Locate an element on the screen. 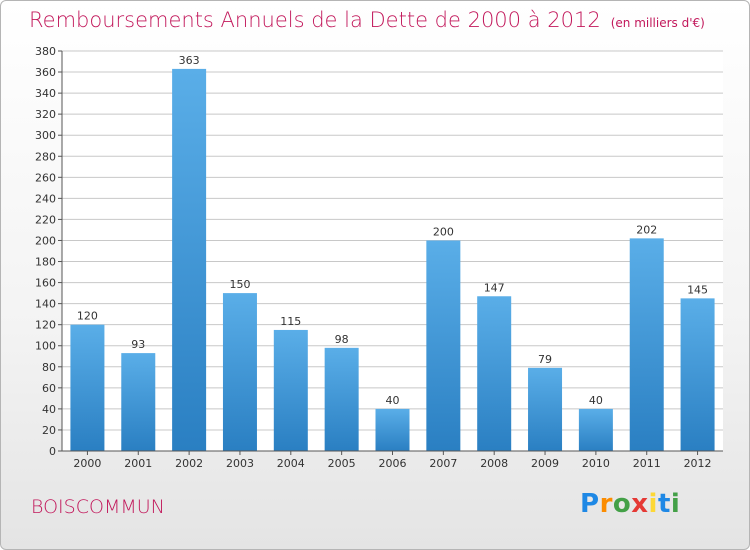 The image size is (750, 550). data-label: 145 is located at coordinates (697, 289).